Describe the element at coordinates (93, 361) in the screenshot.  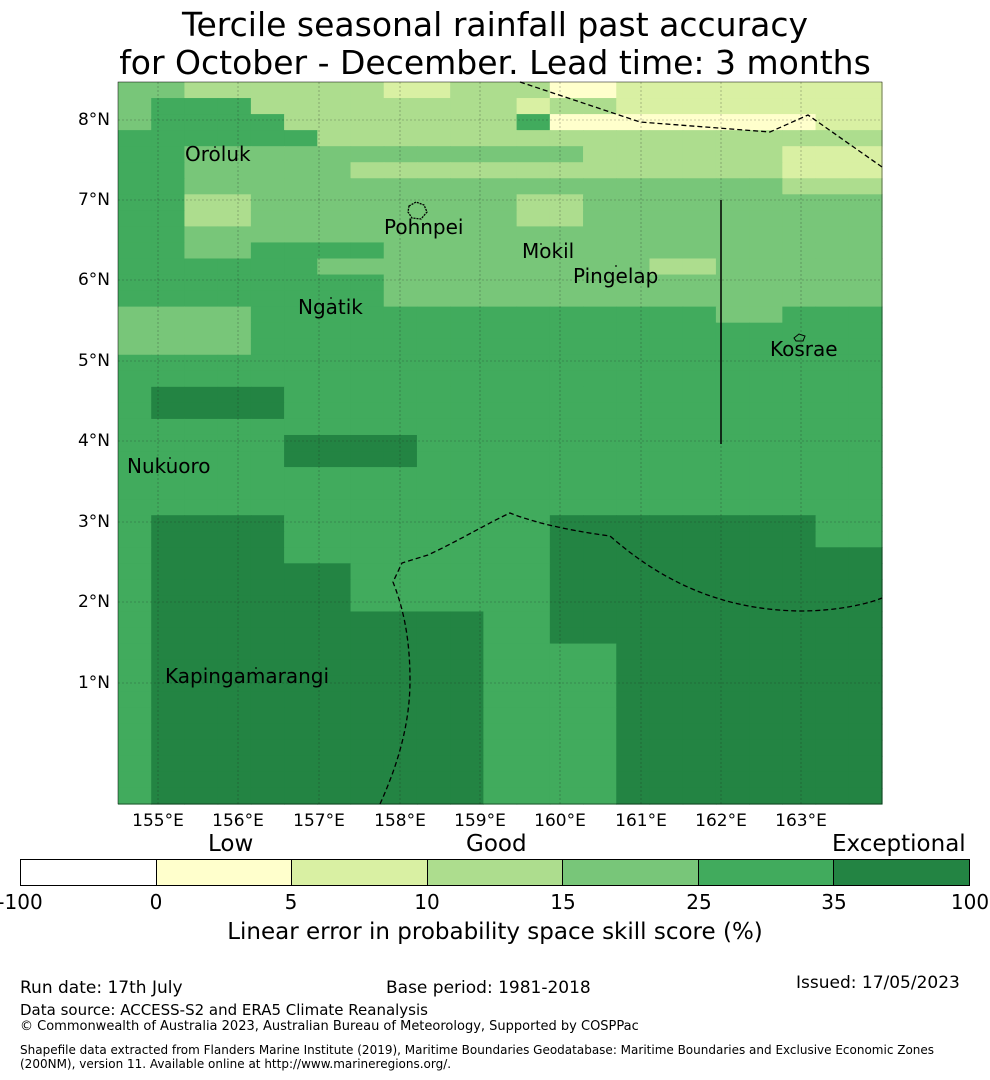
I see `lat-label-5n: 5°N` at that location.